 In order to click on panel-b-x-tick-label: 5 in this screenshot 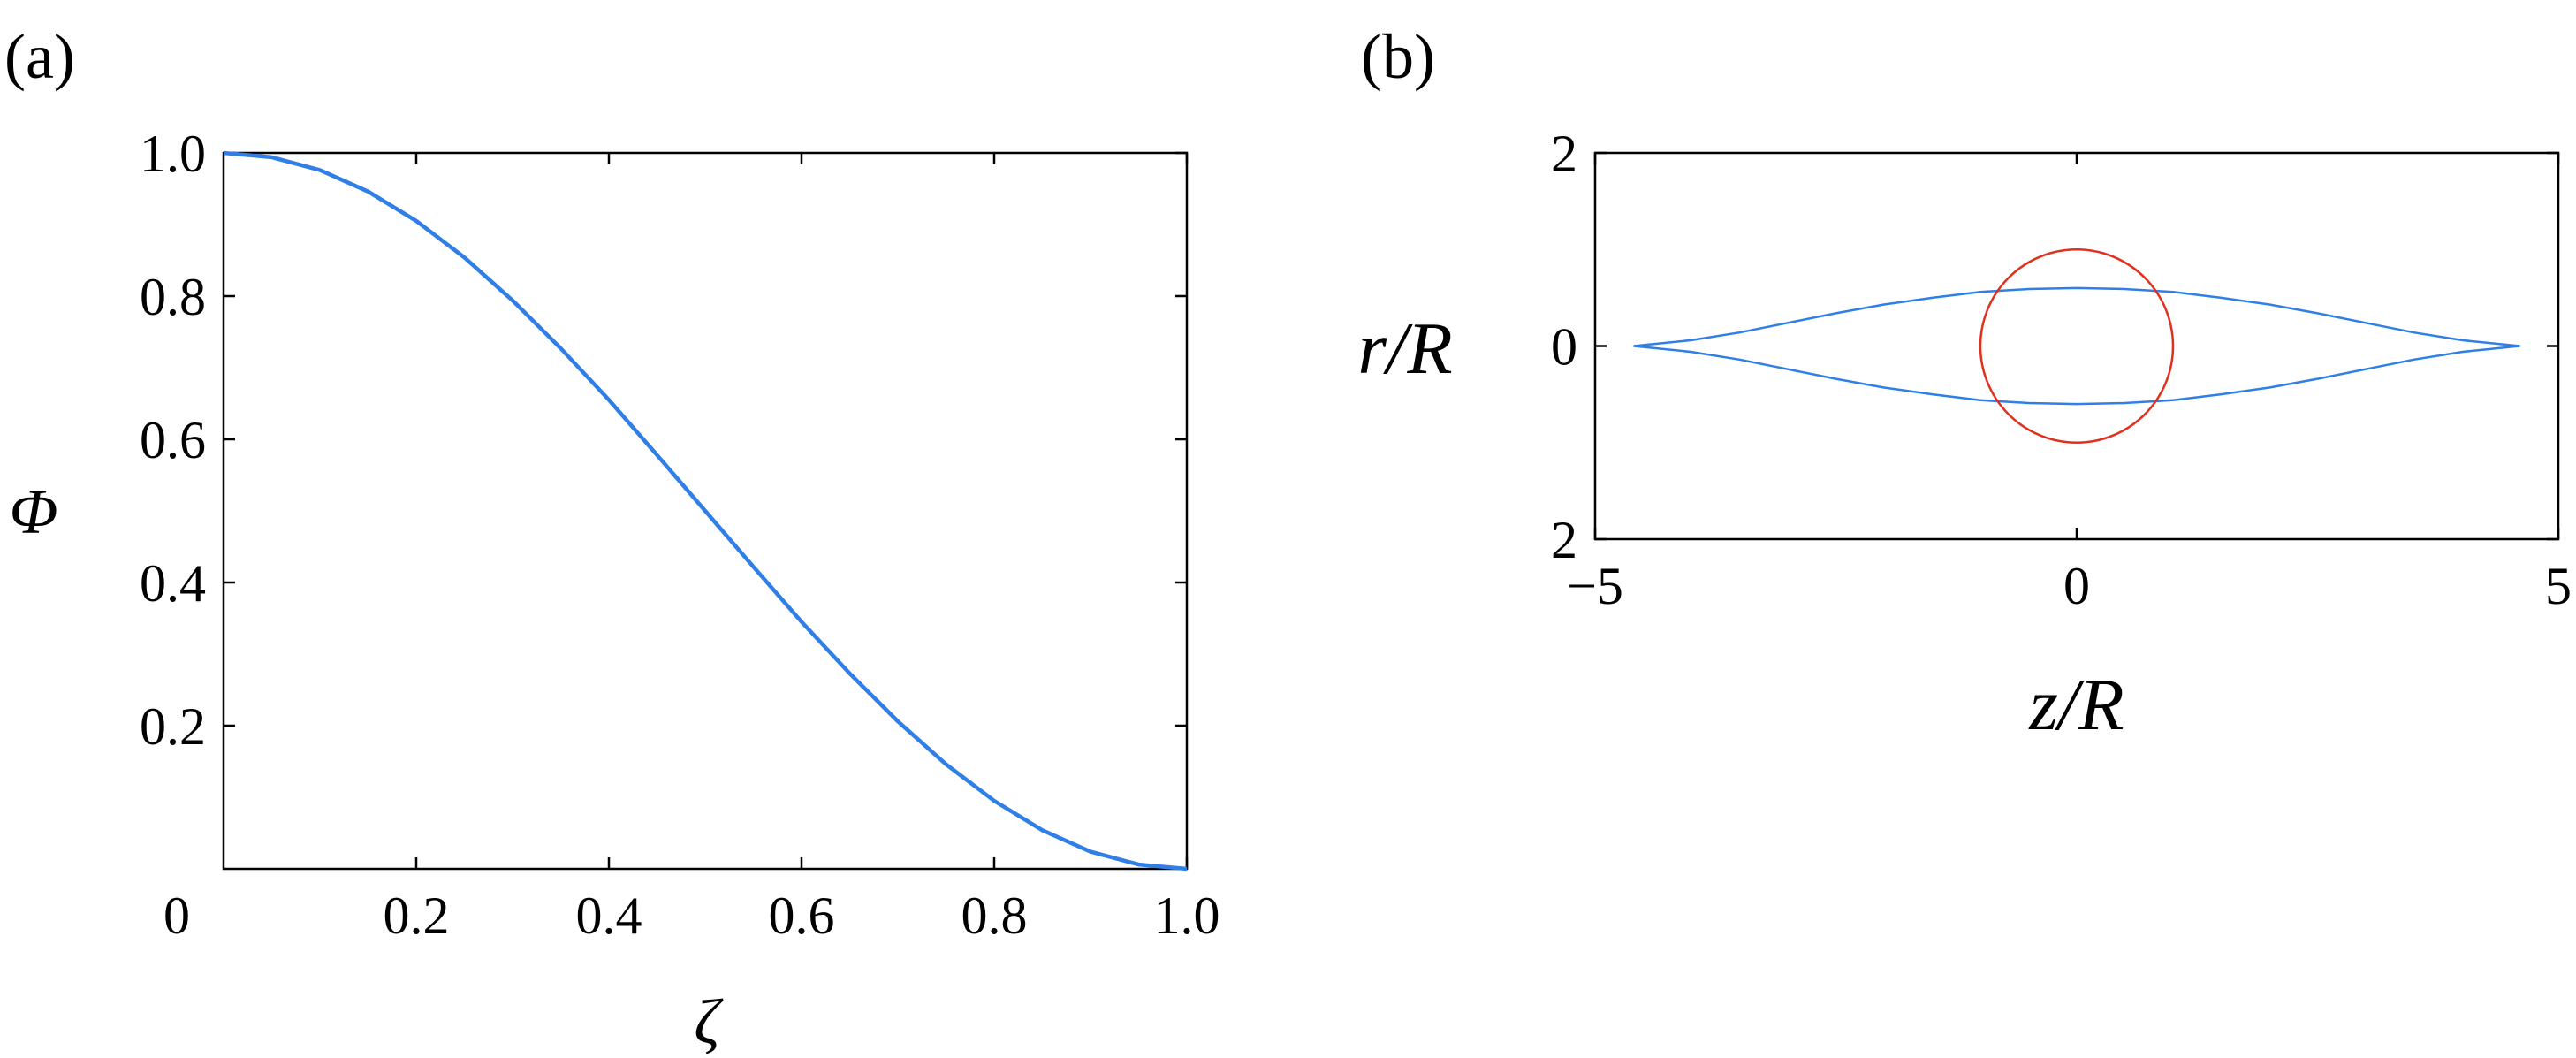, I will do `click(2558, 586)`.